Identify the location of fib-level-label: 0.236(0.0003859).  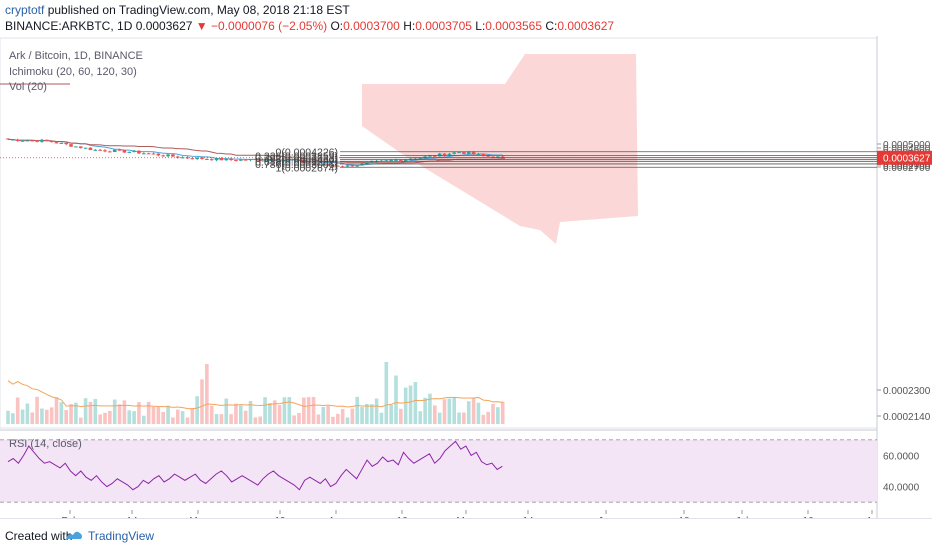
(296, 156).